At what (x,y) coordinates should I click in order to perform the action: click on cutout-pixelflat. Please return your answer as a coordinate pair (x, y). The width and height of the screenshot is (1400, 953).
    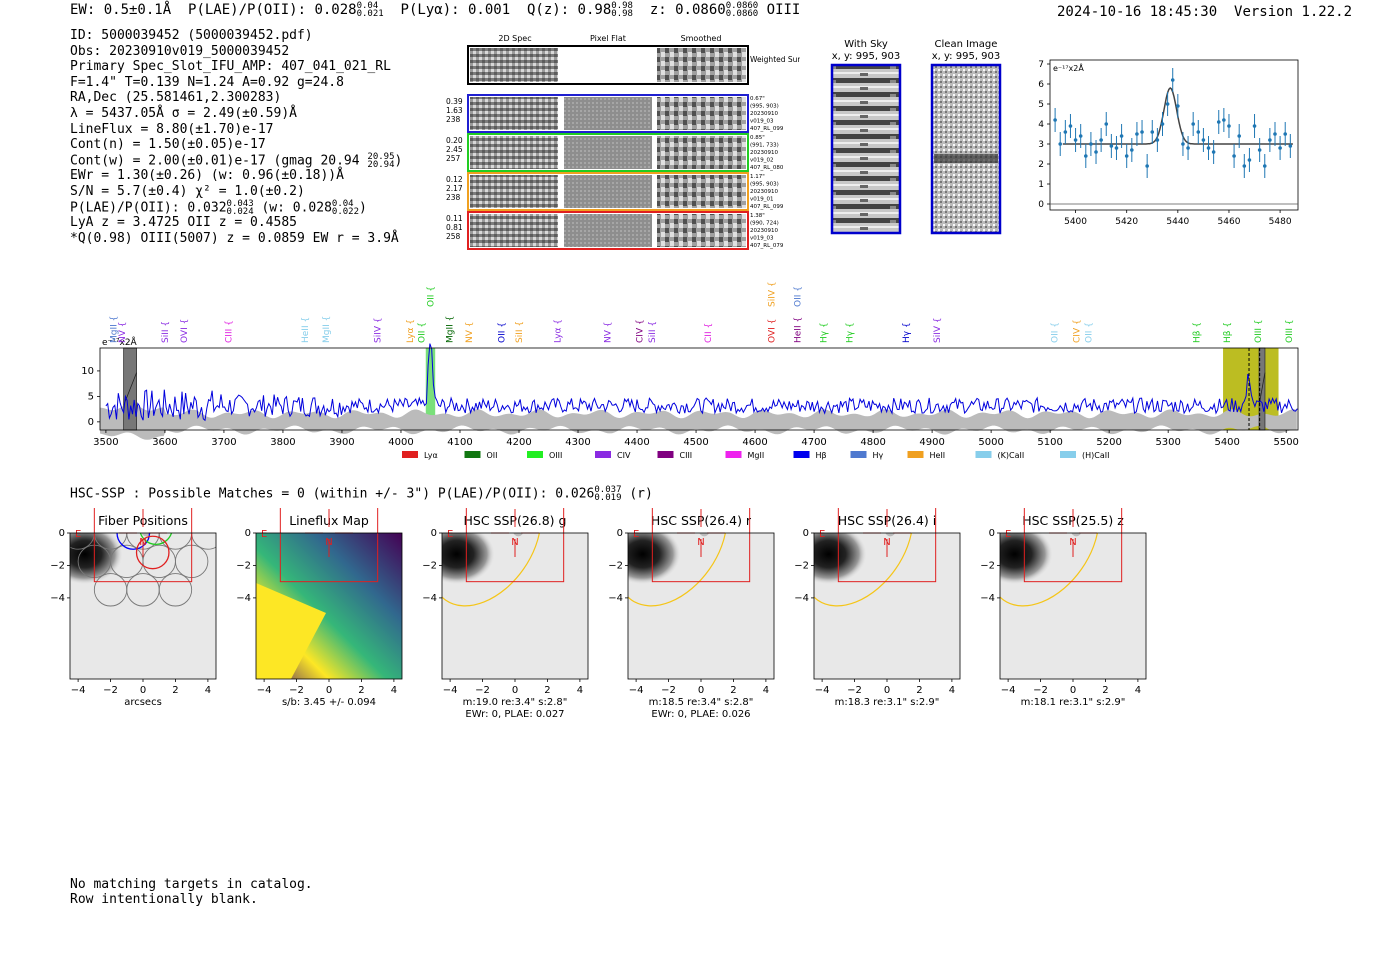
    Looking at the image, I should click on (608, 113).